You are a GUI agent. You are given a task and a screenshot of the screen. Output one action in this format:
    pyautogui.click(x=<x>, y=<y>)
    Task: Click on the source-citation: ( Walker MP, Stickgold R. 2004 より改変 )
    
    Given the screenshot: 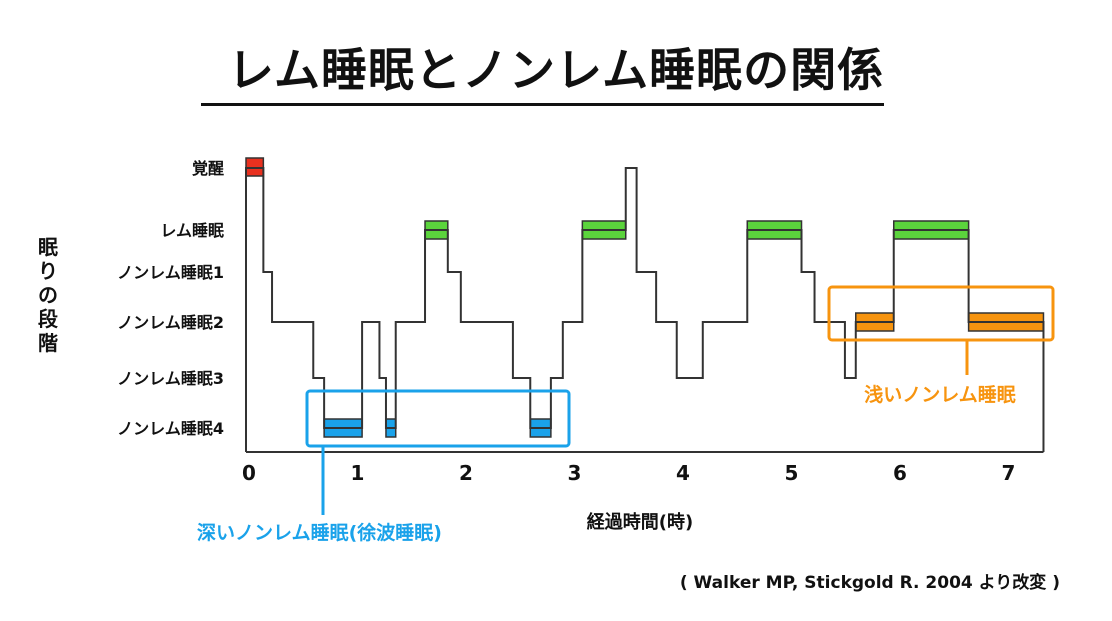 What is the action you would take?
    pyautogui.click(x=869, y=583)
    